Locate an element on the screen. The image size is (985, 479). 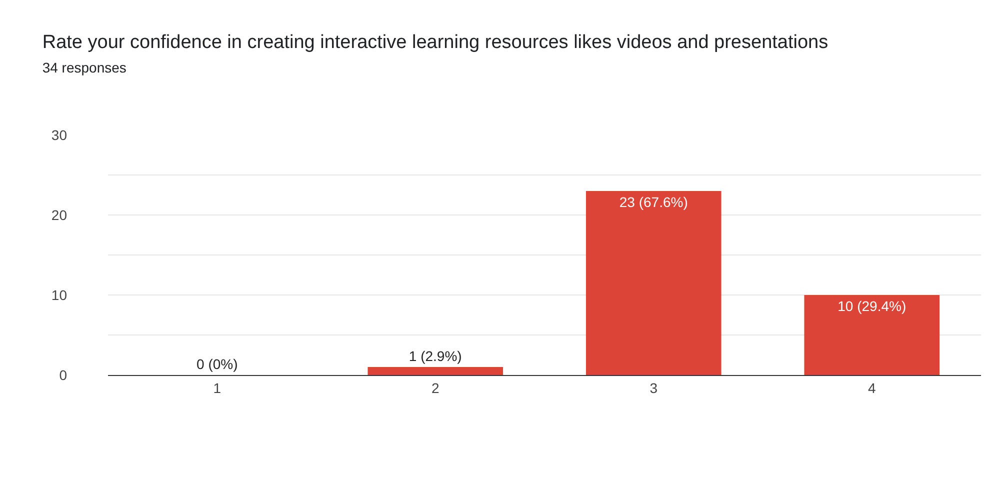
y-tick-label: 20 is located at coordinates (59, 214).